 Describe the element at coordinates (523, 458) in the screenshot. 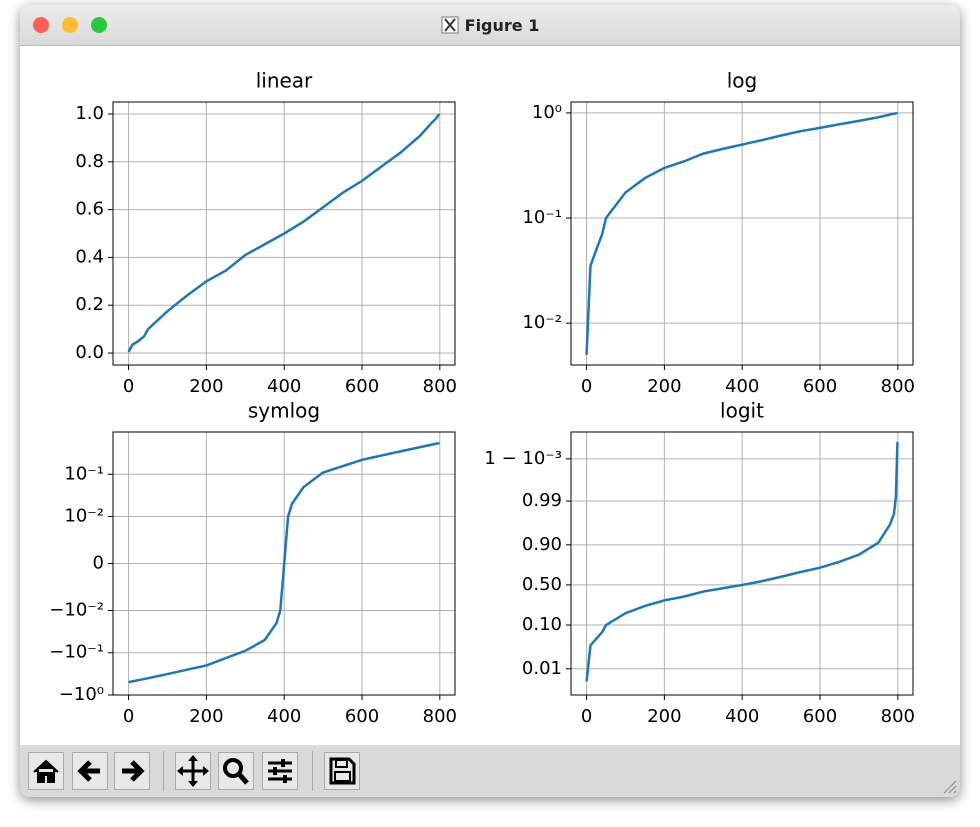

I see `y-tick-label: 1 − 10⁻³` at that location.